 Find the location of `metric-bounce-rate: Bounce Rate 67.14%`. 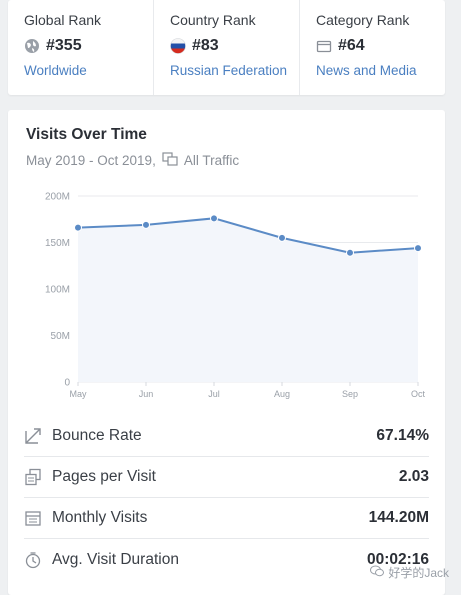

metric-bounce-rate: Bounce Rate 67.14% is located at coordinates (226, 436).